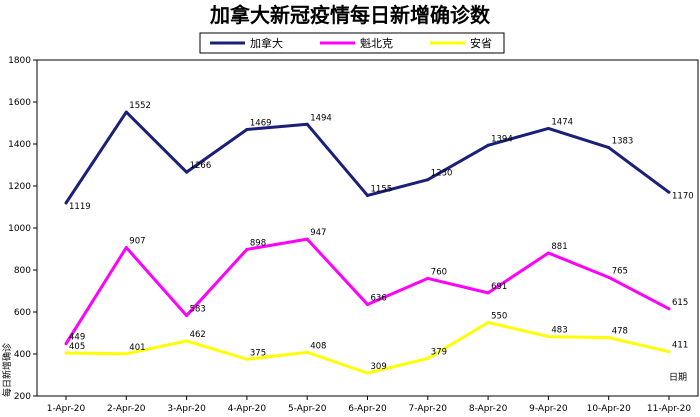 The width and height of the screenshot is (700, 417). What do you see at coordinates (623, 142) in the screenshot?
I see `data-label: 1383` at bounding box center [623, 142].